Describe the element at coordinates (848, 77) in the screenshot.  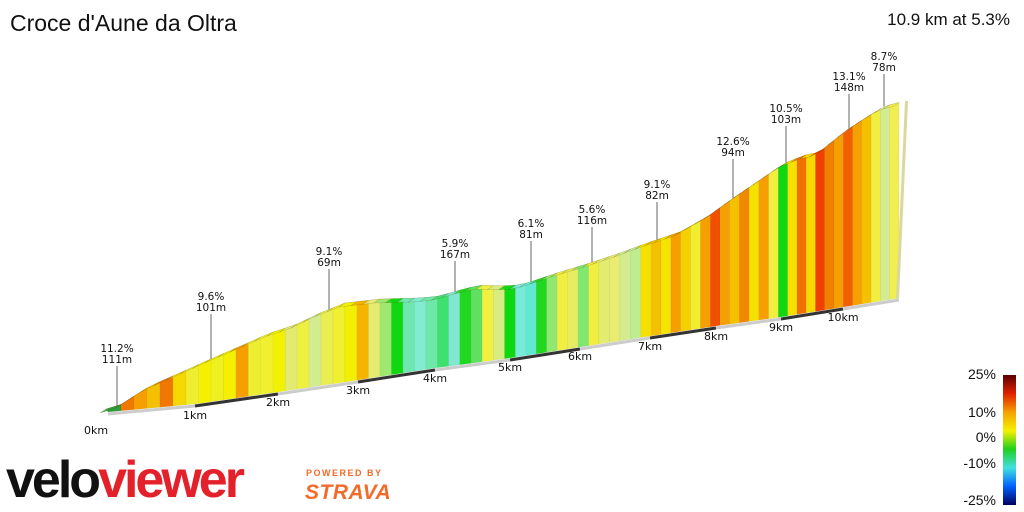
I see `annotation-gradient: 13.1%` at that location.